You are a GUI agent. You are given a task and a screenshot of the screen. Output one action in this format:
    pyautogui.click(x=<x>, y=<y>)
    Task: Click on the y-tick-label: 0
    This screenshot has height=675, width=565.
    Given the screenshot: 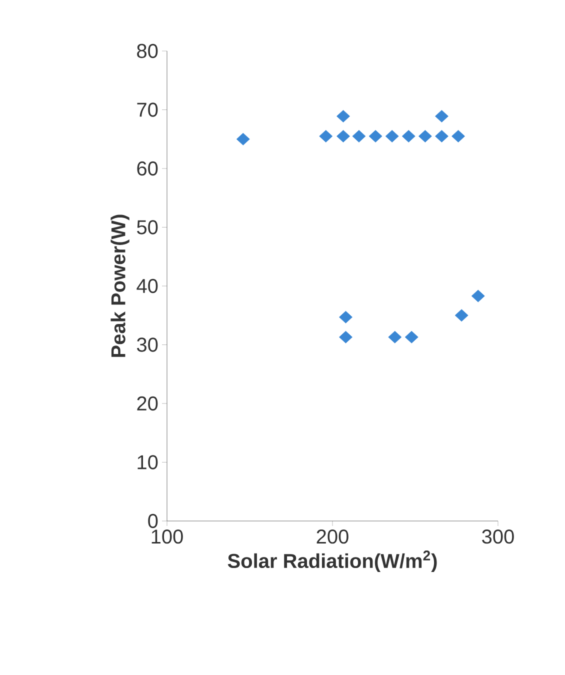 What is the action you would take?
    pyautogui.click(x=153, y=521)
    